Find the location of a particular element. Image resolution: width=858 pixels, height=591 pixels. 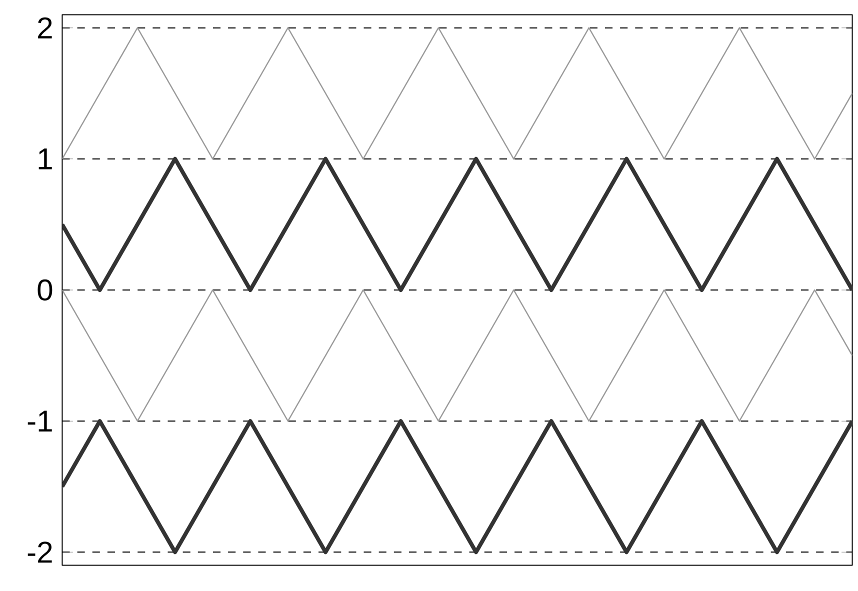

y-tick-label: 1 is located at coordinates (45, 159).